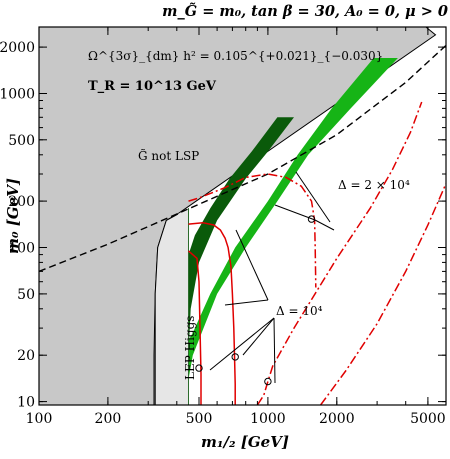  I want to click on x-tick-label-3: 1000, so click(268, 419).